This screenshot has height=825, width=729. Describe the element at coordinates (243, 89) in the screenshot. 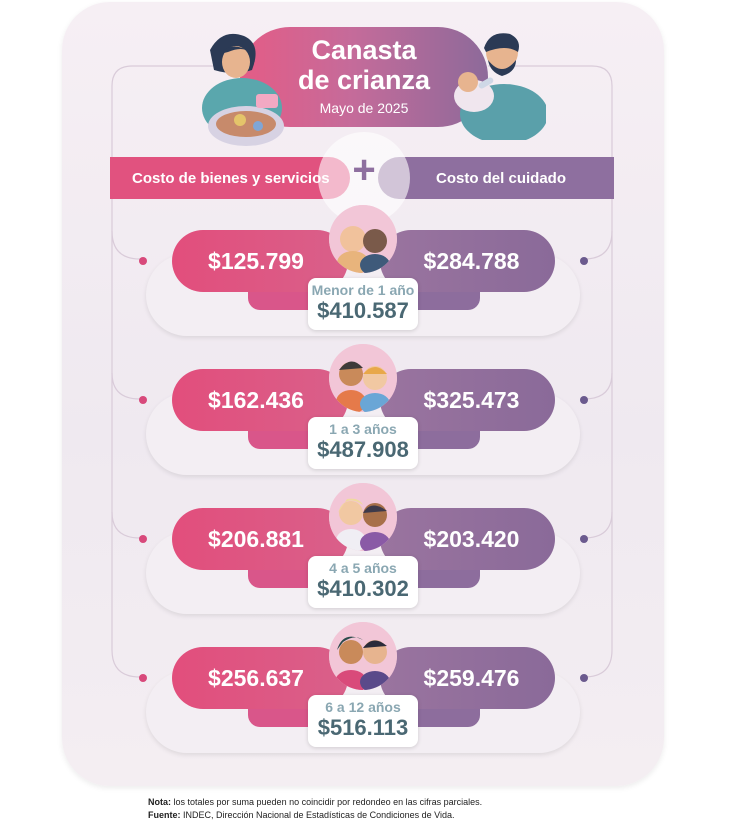

I see `mother-illustration-icon` at that location.